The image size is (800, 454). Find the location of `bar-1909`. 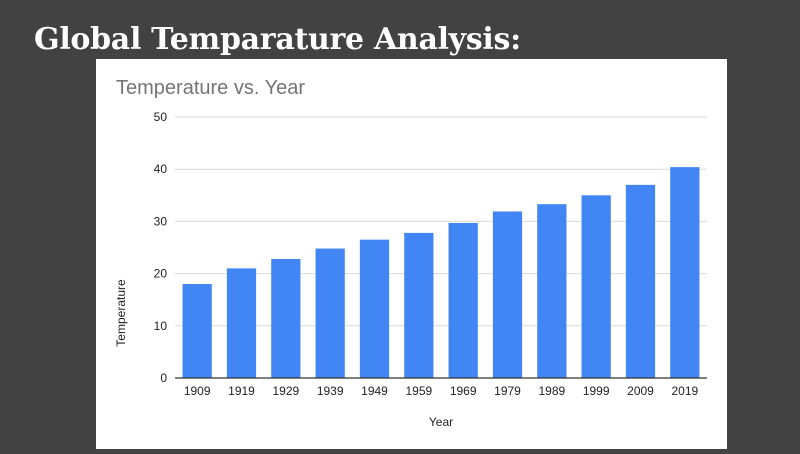

bar-1909 is located at coordinates (197, 331).